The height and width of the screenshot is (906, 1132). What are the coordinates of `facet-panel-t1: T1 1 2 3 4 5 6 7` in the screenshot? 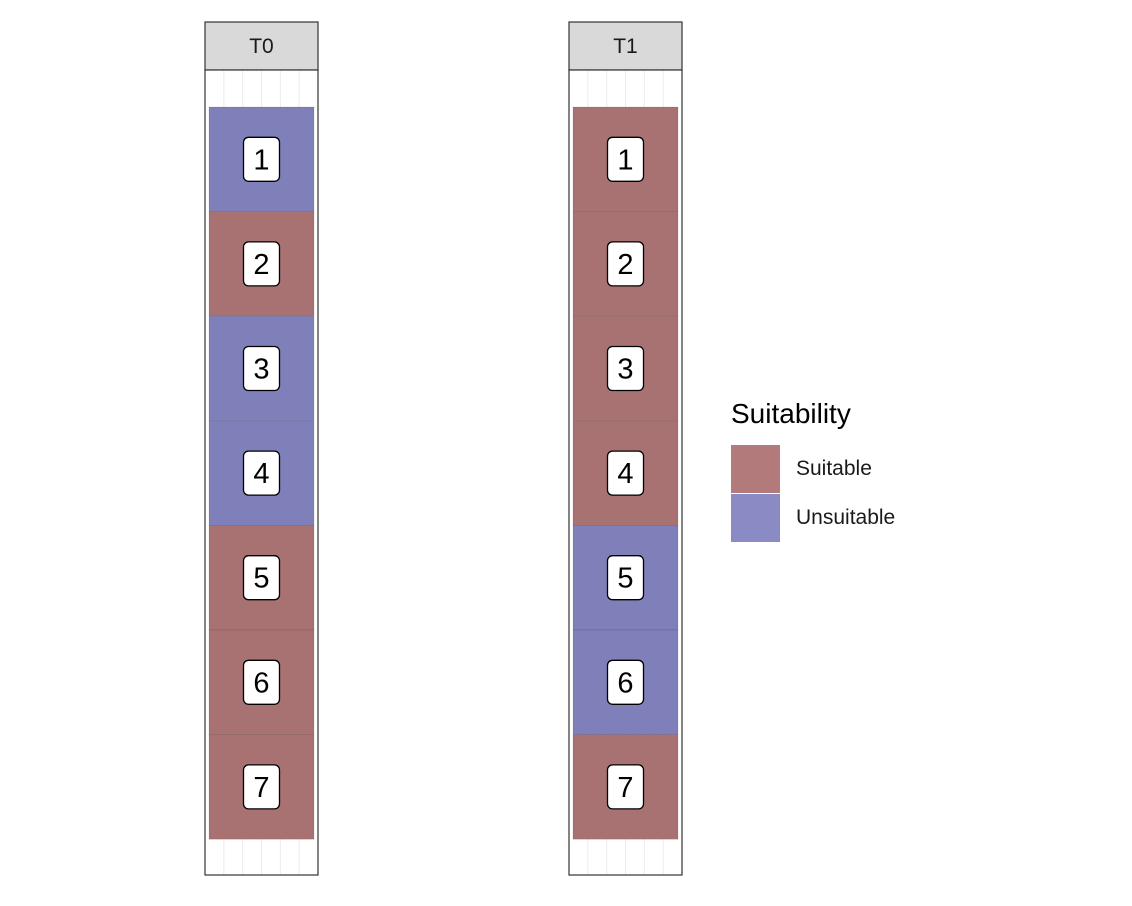 It's located at (625, 448).